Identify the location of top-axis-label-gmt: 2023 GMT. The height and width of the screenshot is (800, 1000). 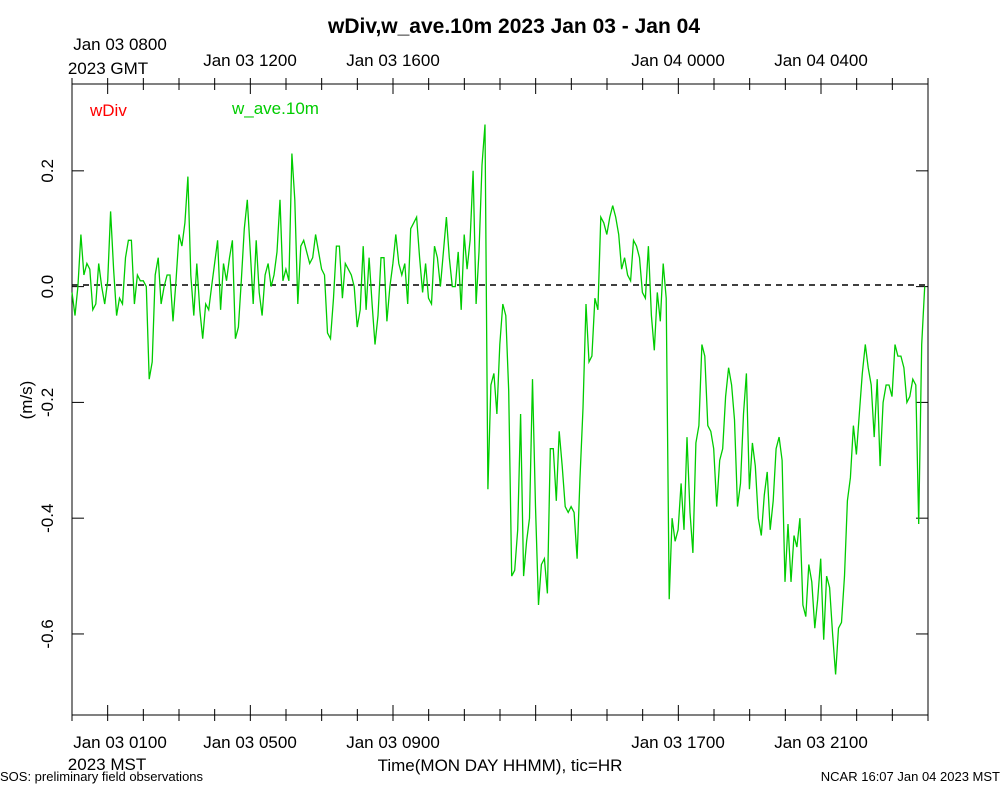
(108, 68).